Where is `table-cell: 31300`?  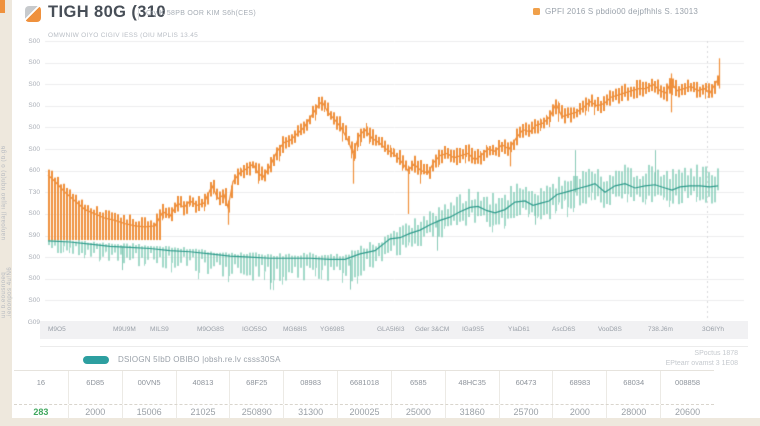
table-cell: 31300 is located at coordinates (310, 412).